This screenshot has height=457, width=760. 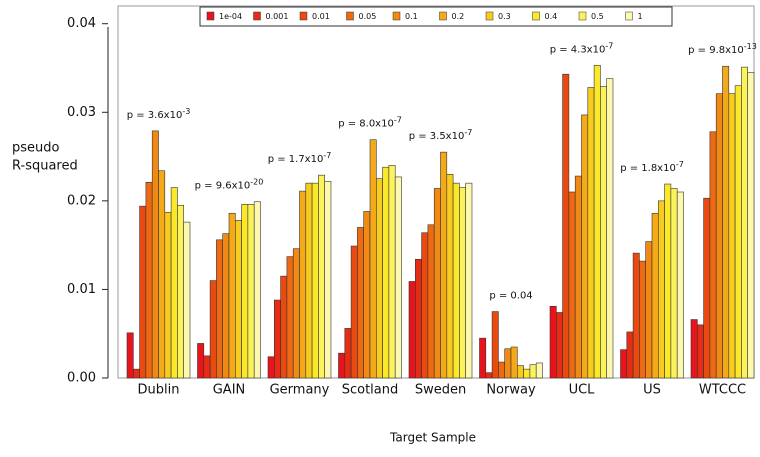 I want to click on annotation-text: p = 3.6x10, so click(x=155, y=115).